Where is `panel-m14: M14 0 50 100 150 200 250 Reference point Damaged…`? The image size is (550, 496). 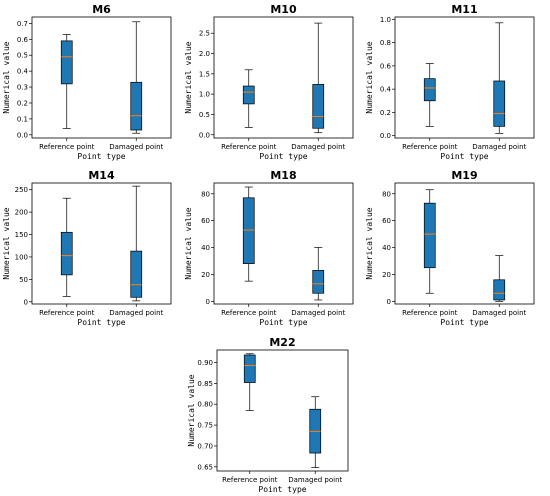
panel-m14: M14 0 50 100 150 200 250 Reference point Damaged… is located at coordinates (87, 248).